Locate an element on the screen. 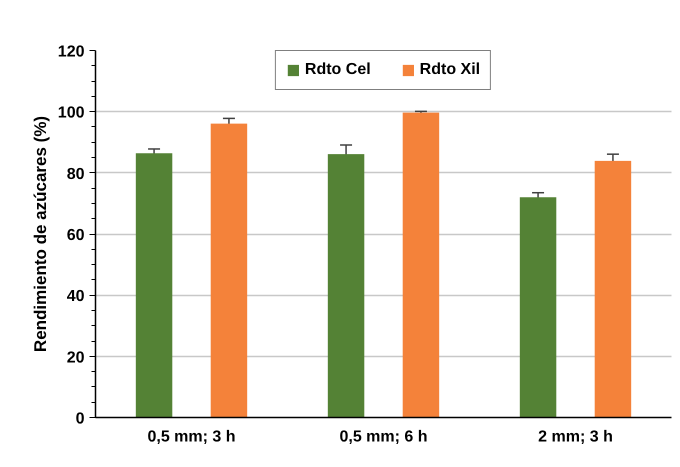  x-tick-label: 2 mm; 3 h is located at coordinates (575, 437).